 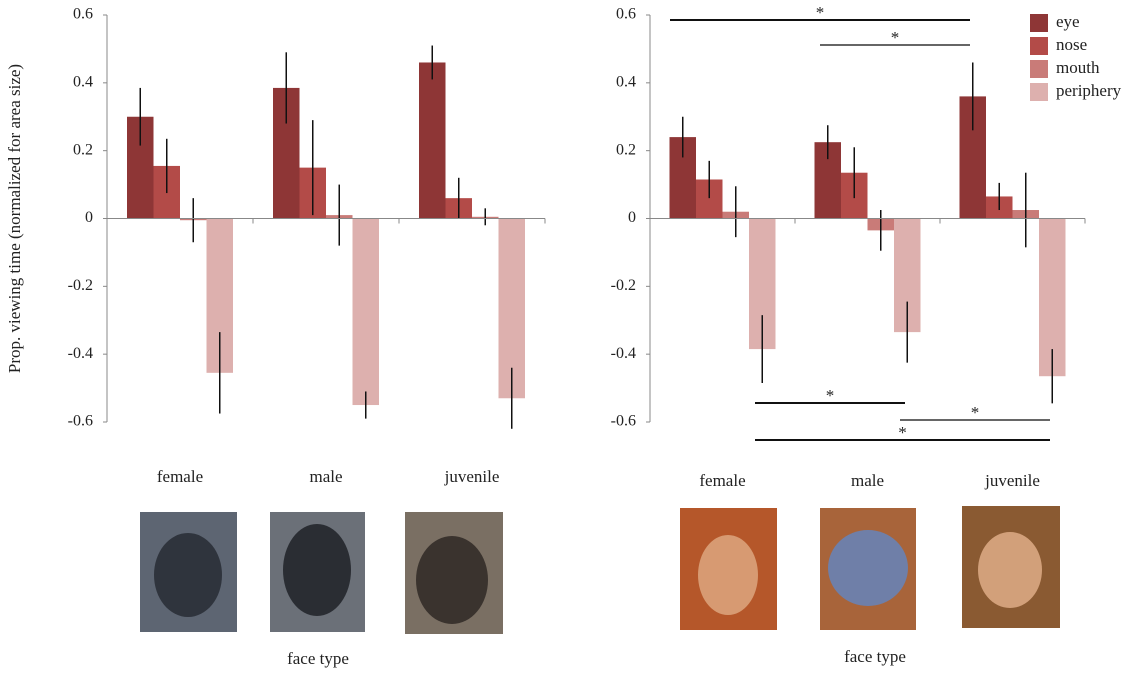 I want to click on legend-label: nose, so click(x=1071, y=44).